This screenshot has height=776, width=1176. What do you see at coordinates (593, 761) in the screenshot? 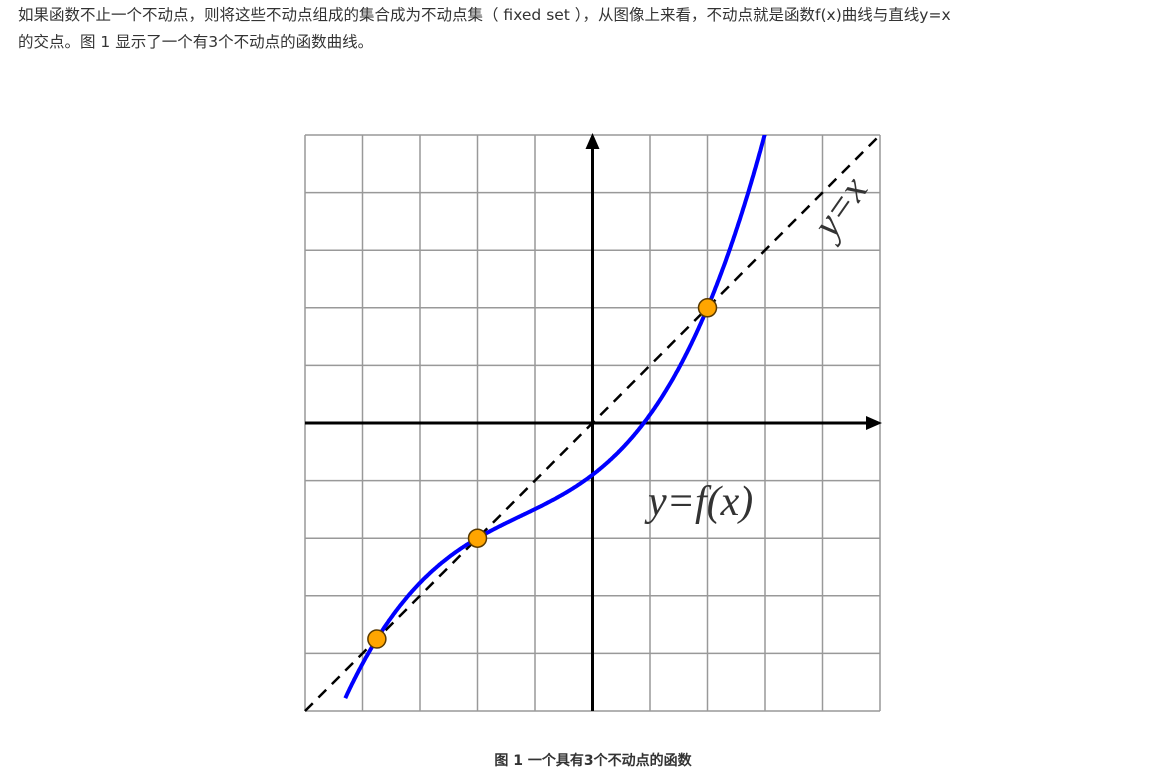
I see `figure-caption: 图 1 一个具有3个不动点的函数` at bounding box center [593, 761].